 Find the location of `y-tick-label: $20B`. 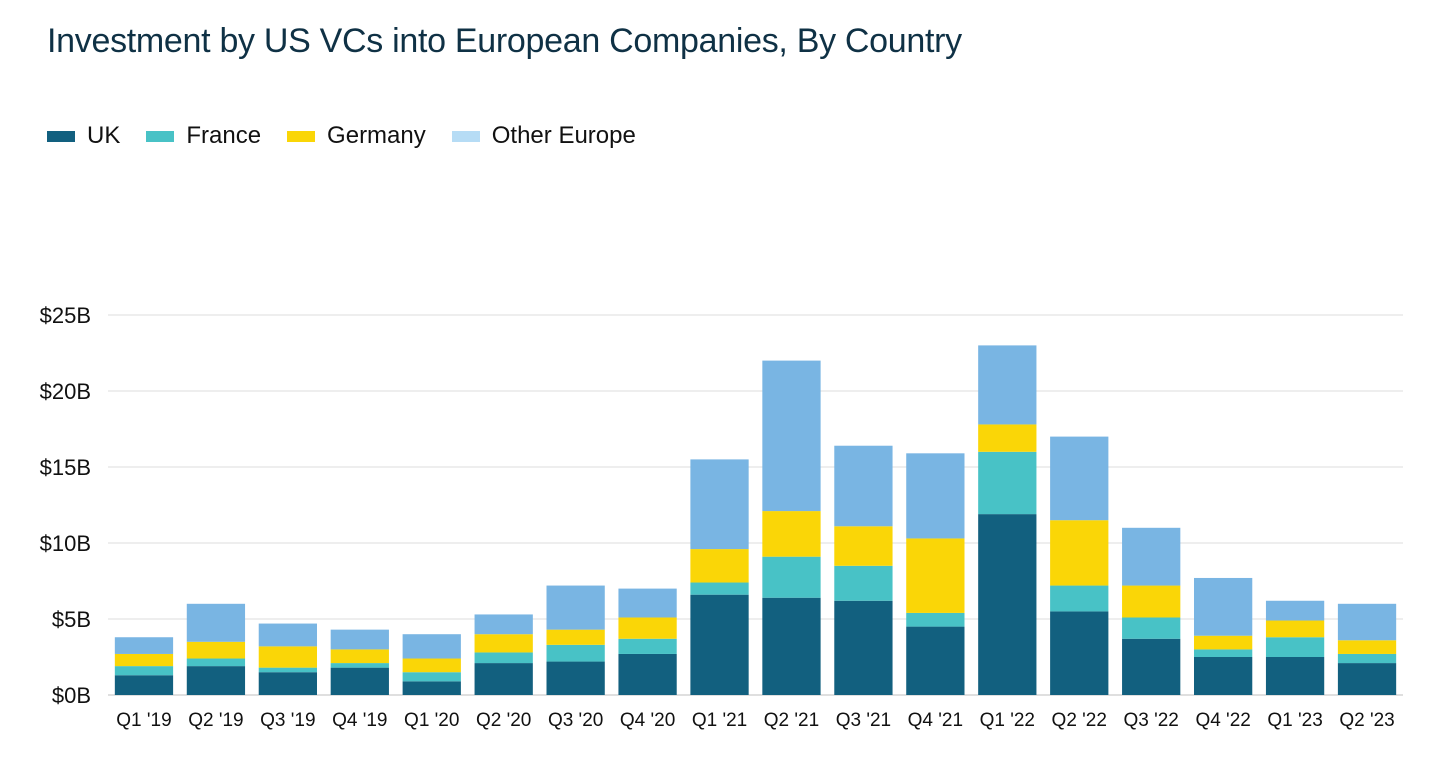

y-tick-label: $20B is located at coordinates (65, 391).